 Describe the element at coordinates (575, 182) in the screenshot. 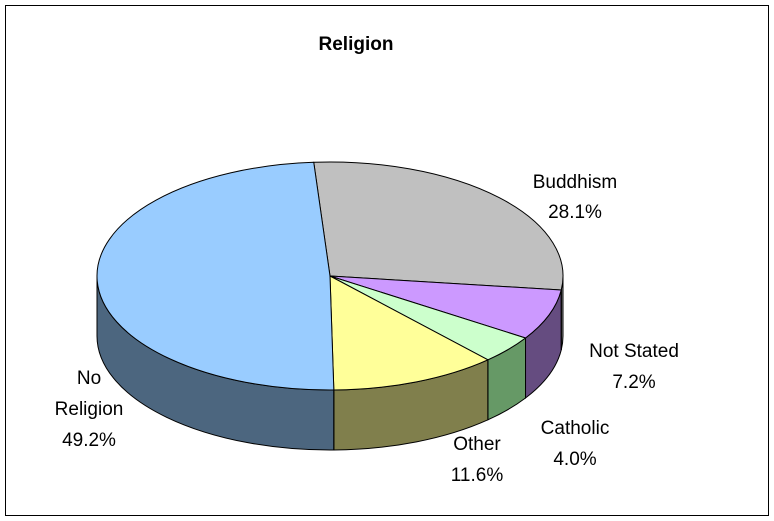

I see `category-label-buddhism: Buddhism` at that location.